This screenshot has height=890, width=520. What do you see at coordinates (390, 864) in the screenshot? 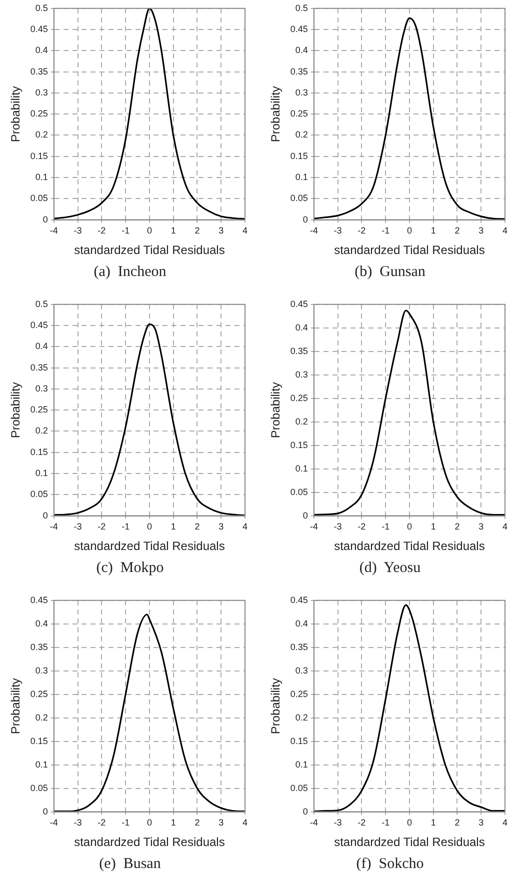
I see `text: (f) Sokcho` at bounding box center [390, 864].